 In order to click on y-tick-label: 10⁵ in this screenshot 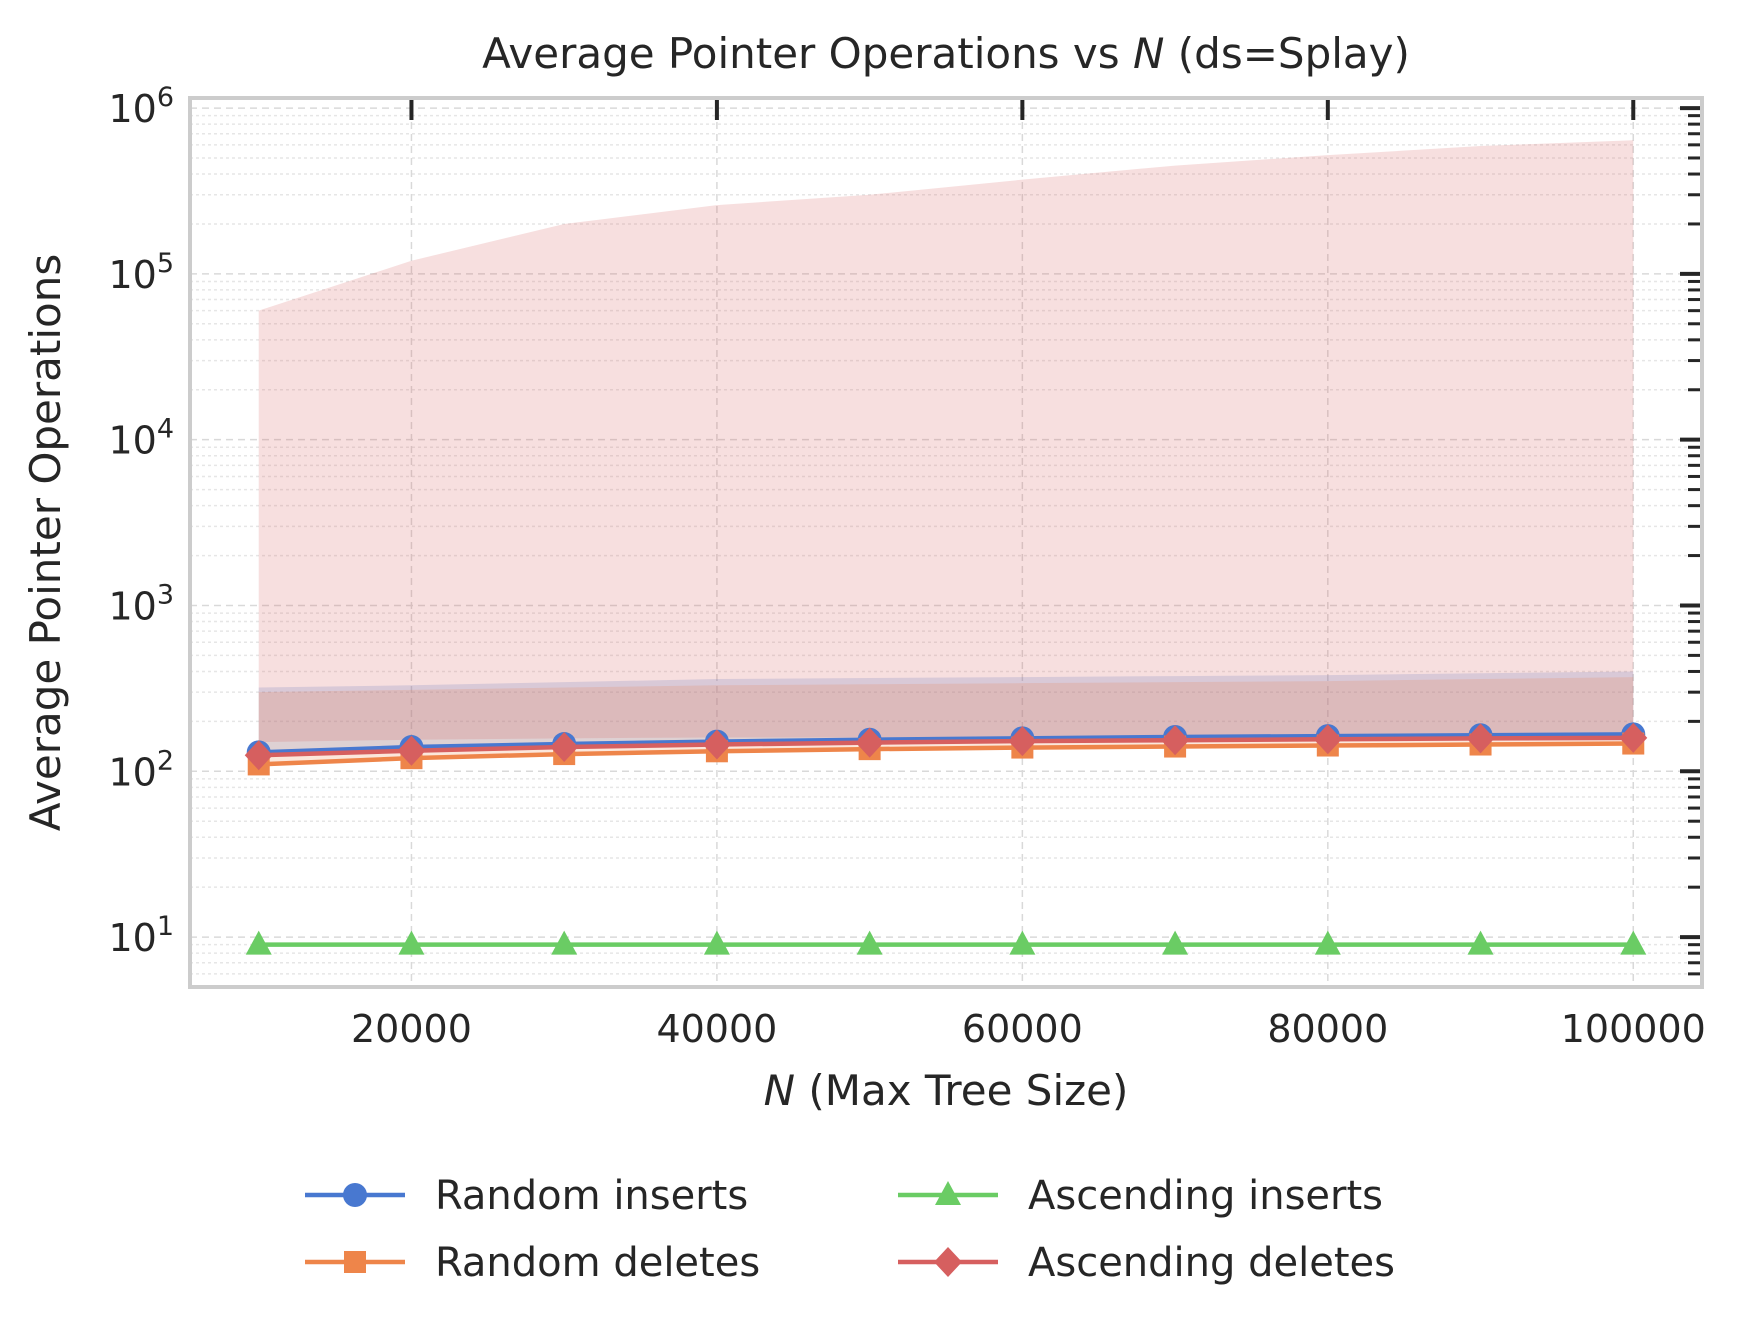, I will do `click(141, 272)`.